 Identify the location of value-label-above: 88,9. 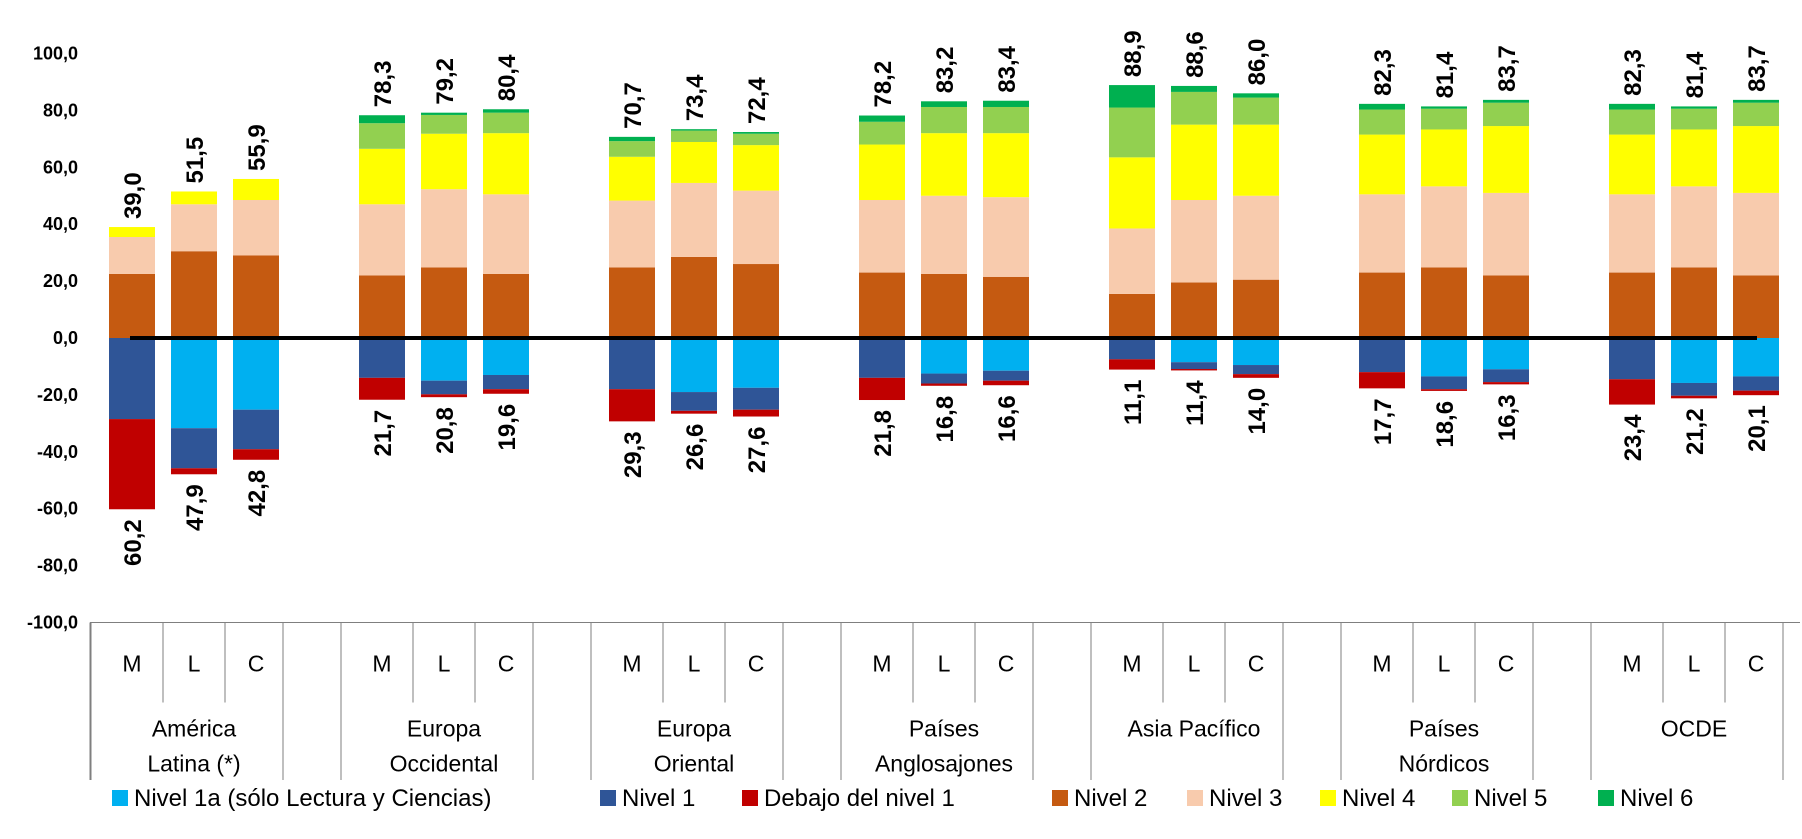
(1133, 53).